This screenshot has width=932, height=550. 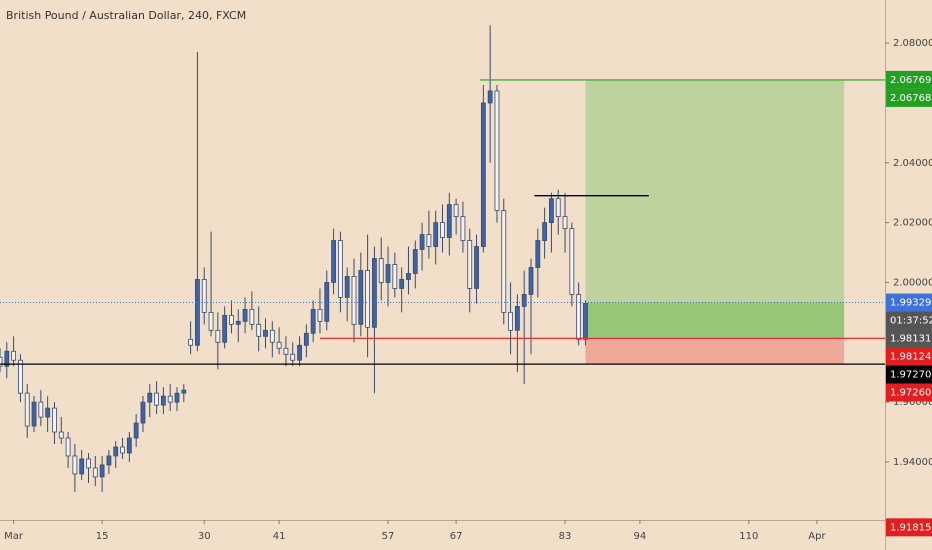 What do you see at coordinates (715, 320) in the screenshot?
I see `profit-zone` at bounding box center [715, 320].